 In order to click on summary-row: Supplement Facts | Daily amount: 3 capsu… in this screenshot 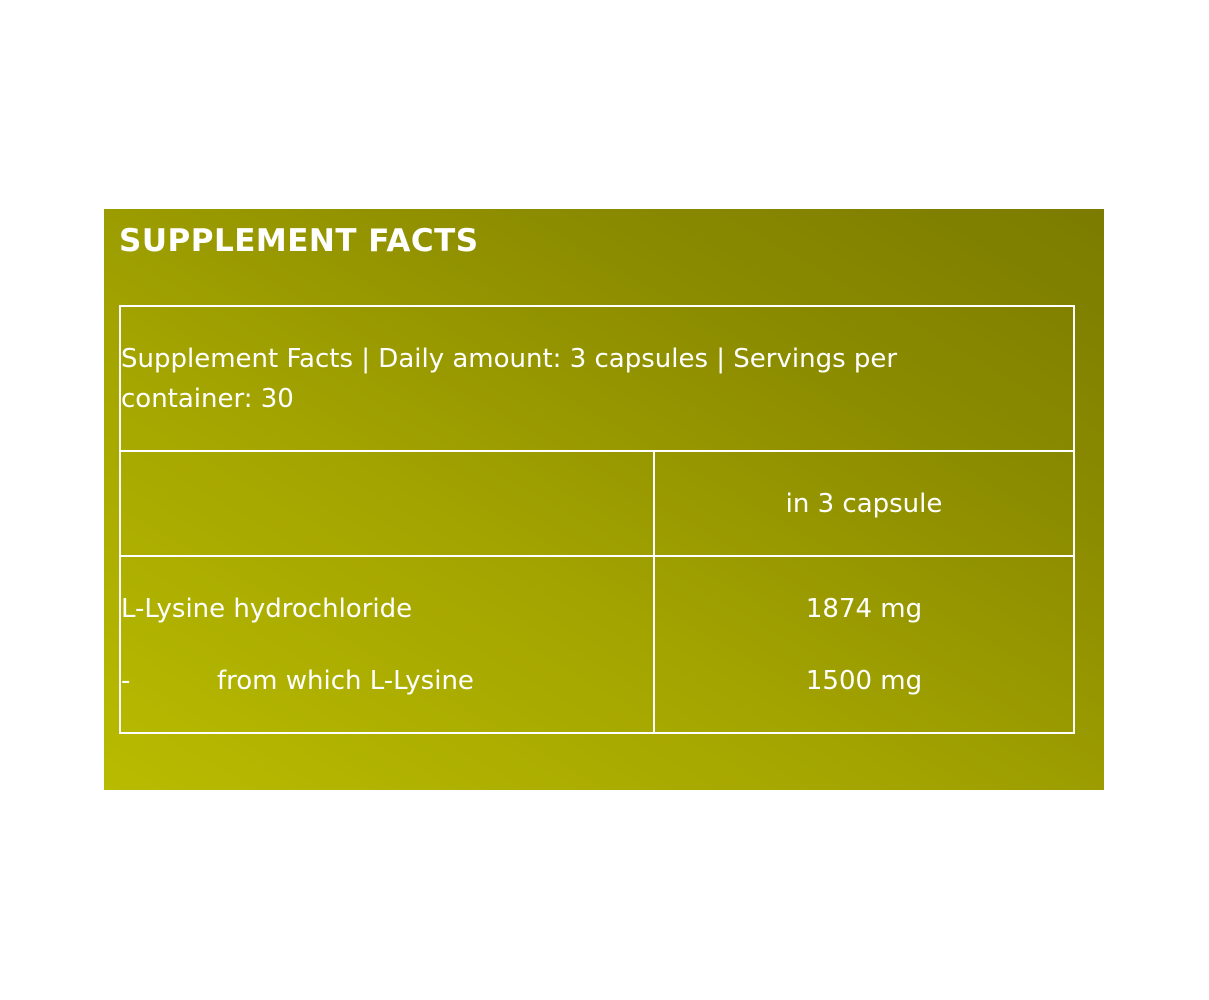, I will do `click(597, 378)`.